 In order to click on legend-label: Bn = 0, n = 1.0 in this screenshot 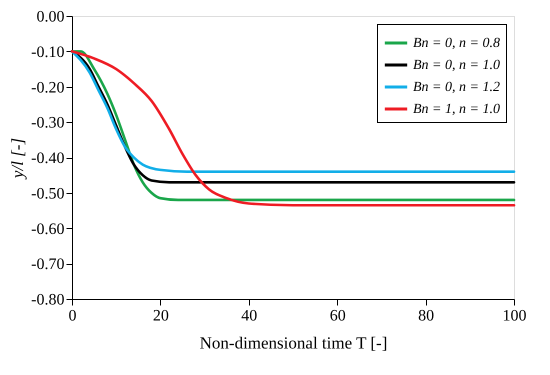, I will do `click(456, 65)`.